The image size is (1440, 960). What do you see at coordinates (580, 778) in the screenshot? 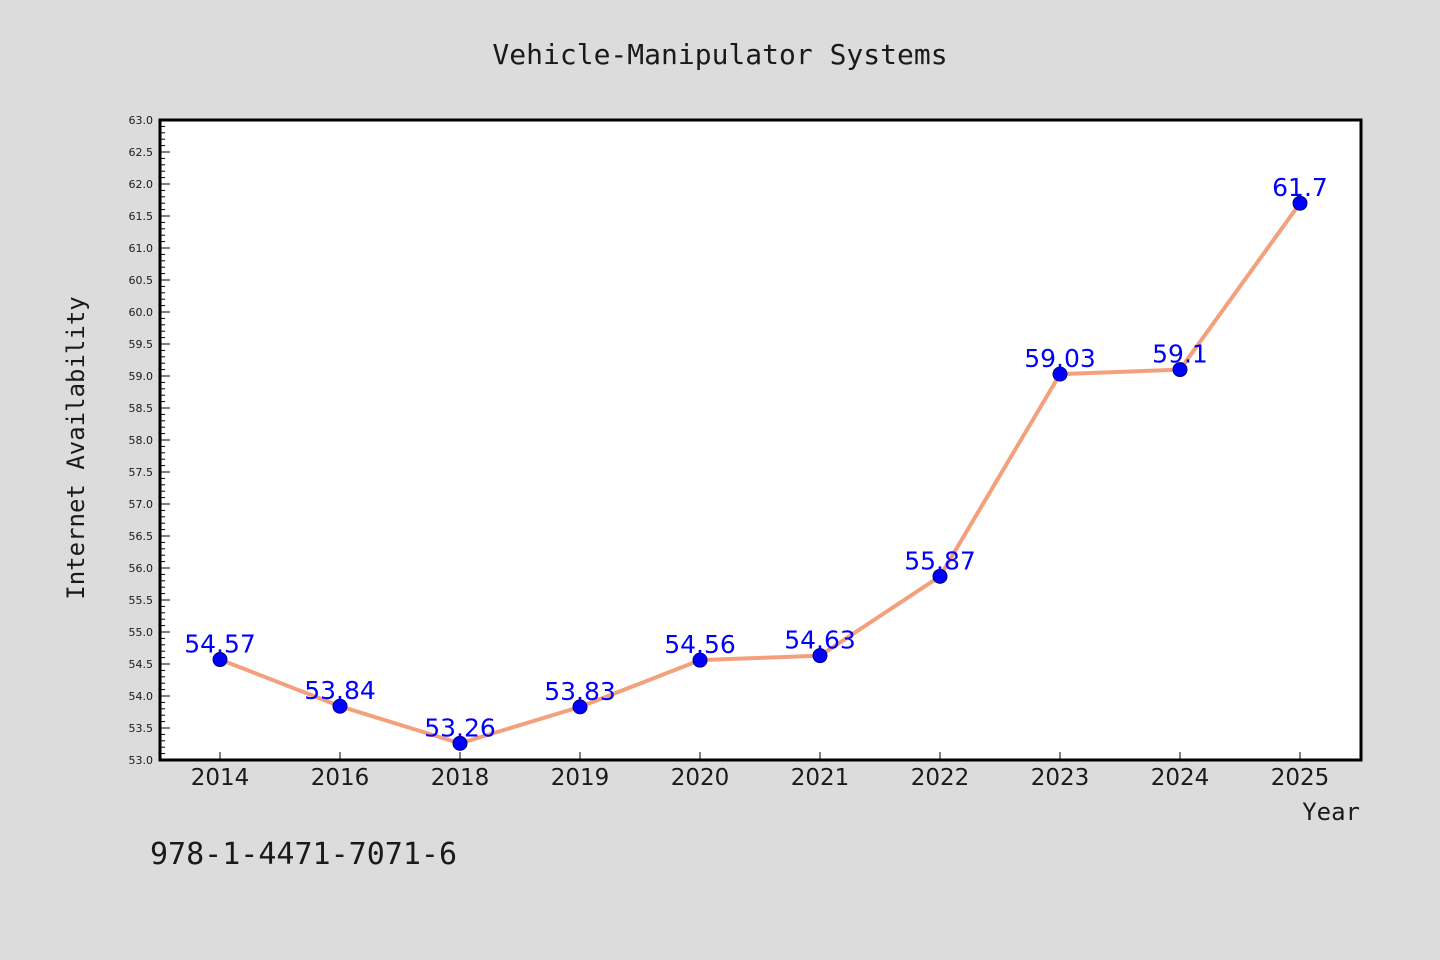
I see `x-tick-label: 2019` at bounding box center [580, 778].